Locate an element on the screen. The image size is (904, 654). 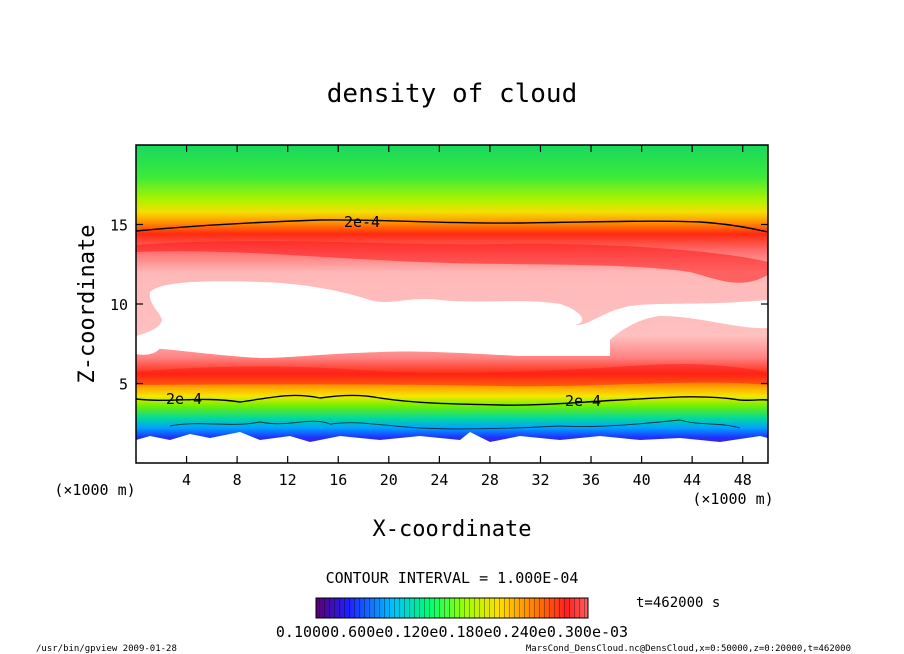
x-tick-label: 32 is located at coordinates (540, 480).